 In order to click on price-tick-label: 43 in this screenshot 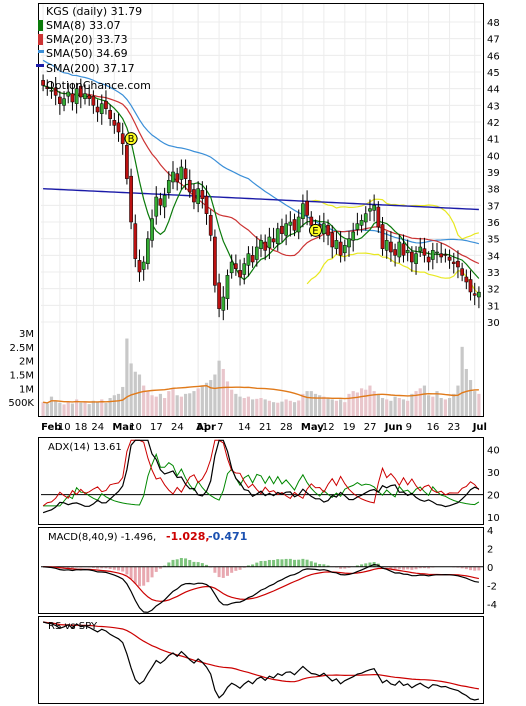, I will do `click(493, 106)`.